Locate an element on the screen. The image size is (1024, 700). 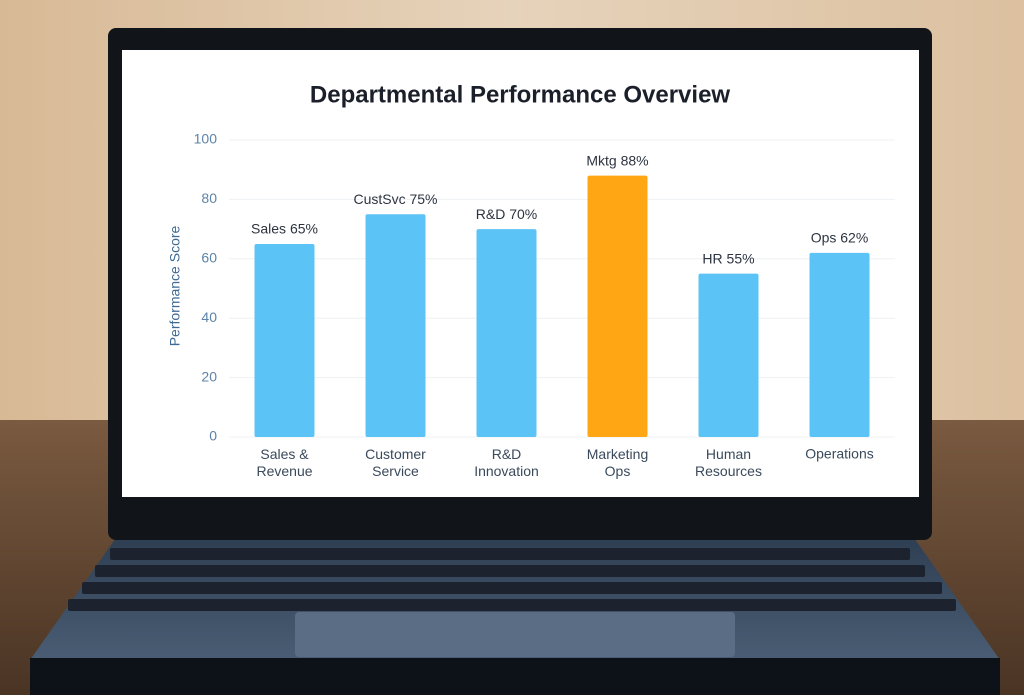
value-label: Mktg 88% is located at coordinates (617, 160).